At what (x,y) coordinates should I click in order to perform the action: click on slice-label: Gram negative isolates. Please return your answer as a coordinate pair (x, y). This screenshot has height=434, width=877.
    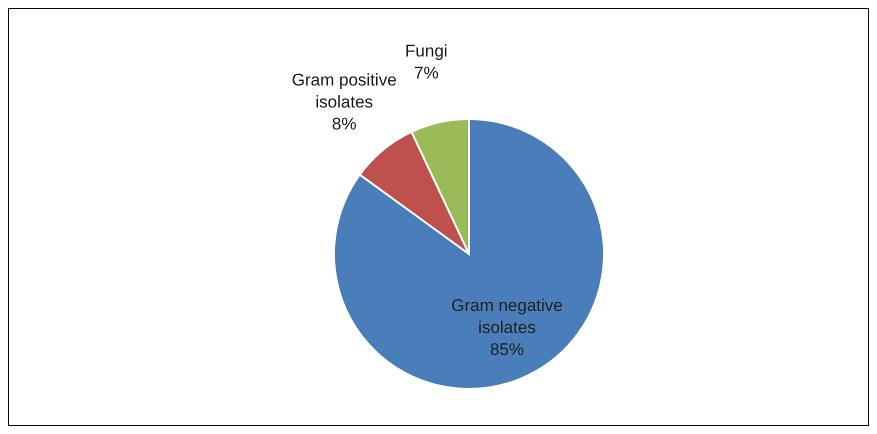
    Looking at the image, I should click on (507, 317).